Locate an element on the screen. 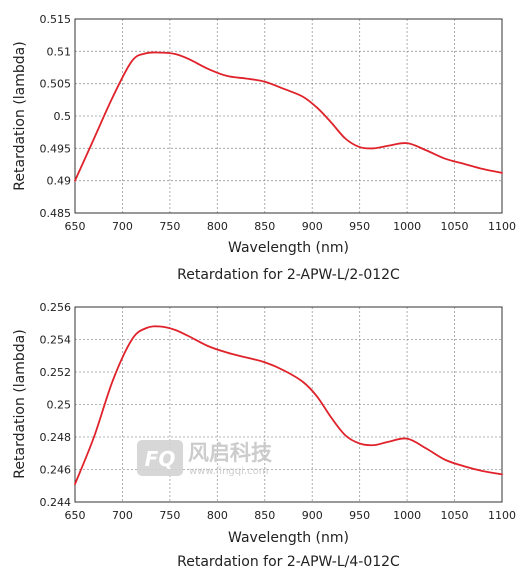 Image resolution: width=532 pixels, height=577 pixels. y-tick-label: 0.248 is located at coordinates (56, 437).